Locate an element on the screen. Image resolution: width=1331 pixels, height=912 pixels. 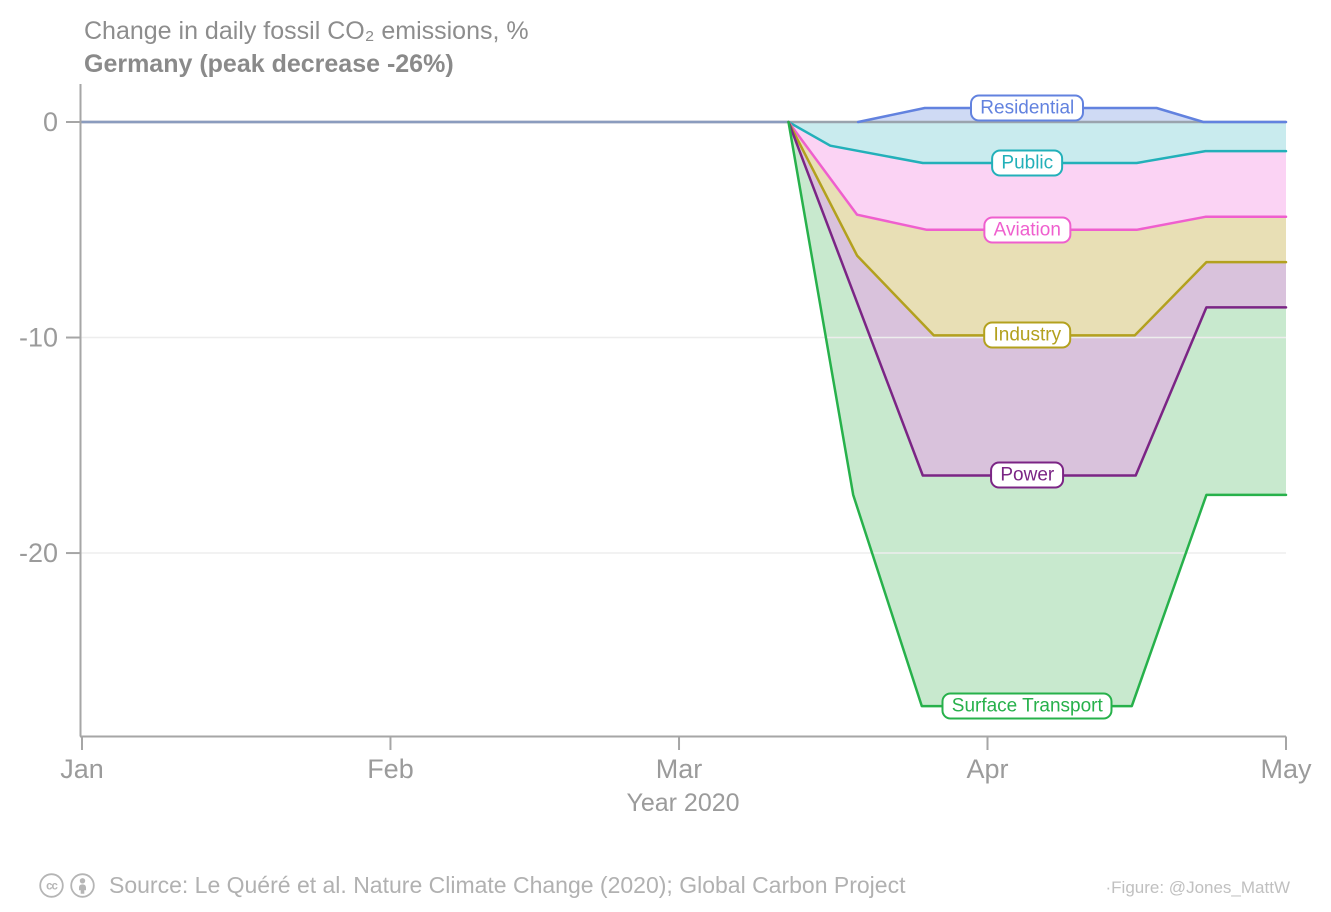
svg-text: cc is located at coordinates (52, 887).